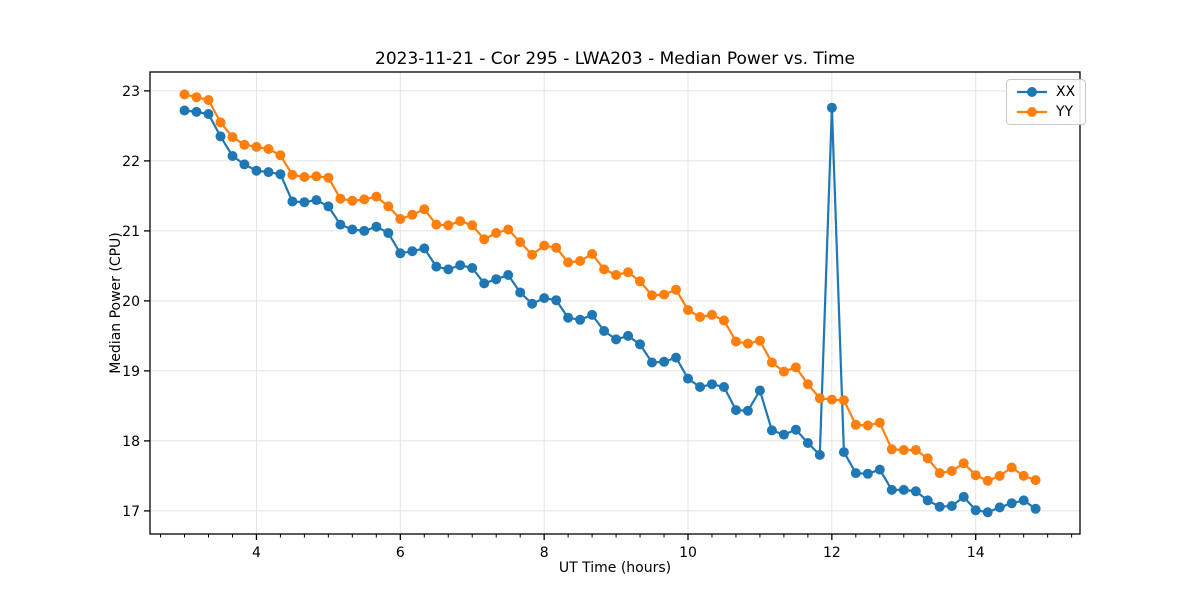 The height and width of the screenshot is (600, 1200). What do you see at coordinates (131, 512) in the screenshot?
I see `y-tick-label: 17` at bounding box center [131, 512].